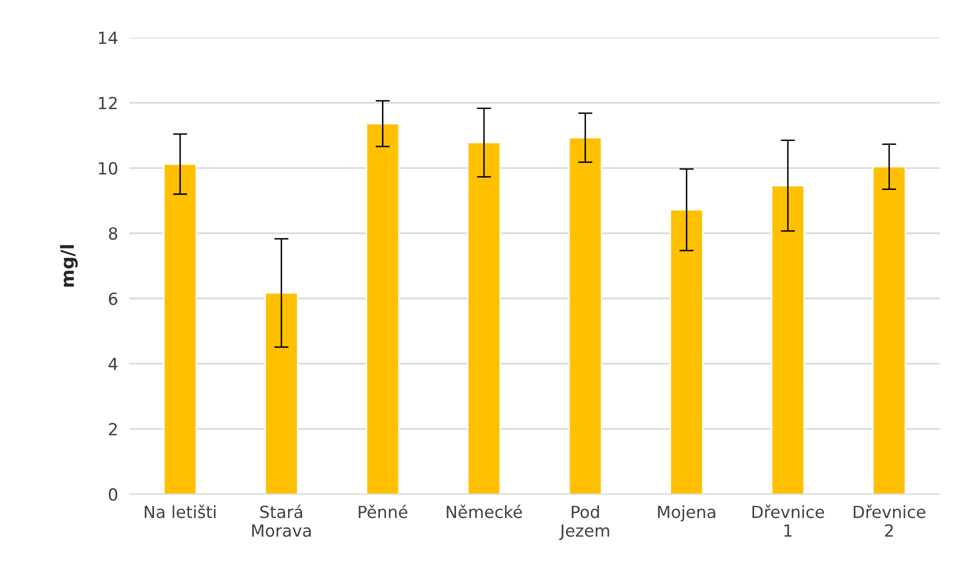 This screenshot has height=578, width=959. I want to click on x-tick-label: Dřevnice 1, so click(788, 520).